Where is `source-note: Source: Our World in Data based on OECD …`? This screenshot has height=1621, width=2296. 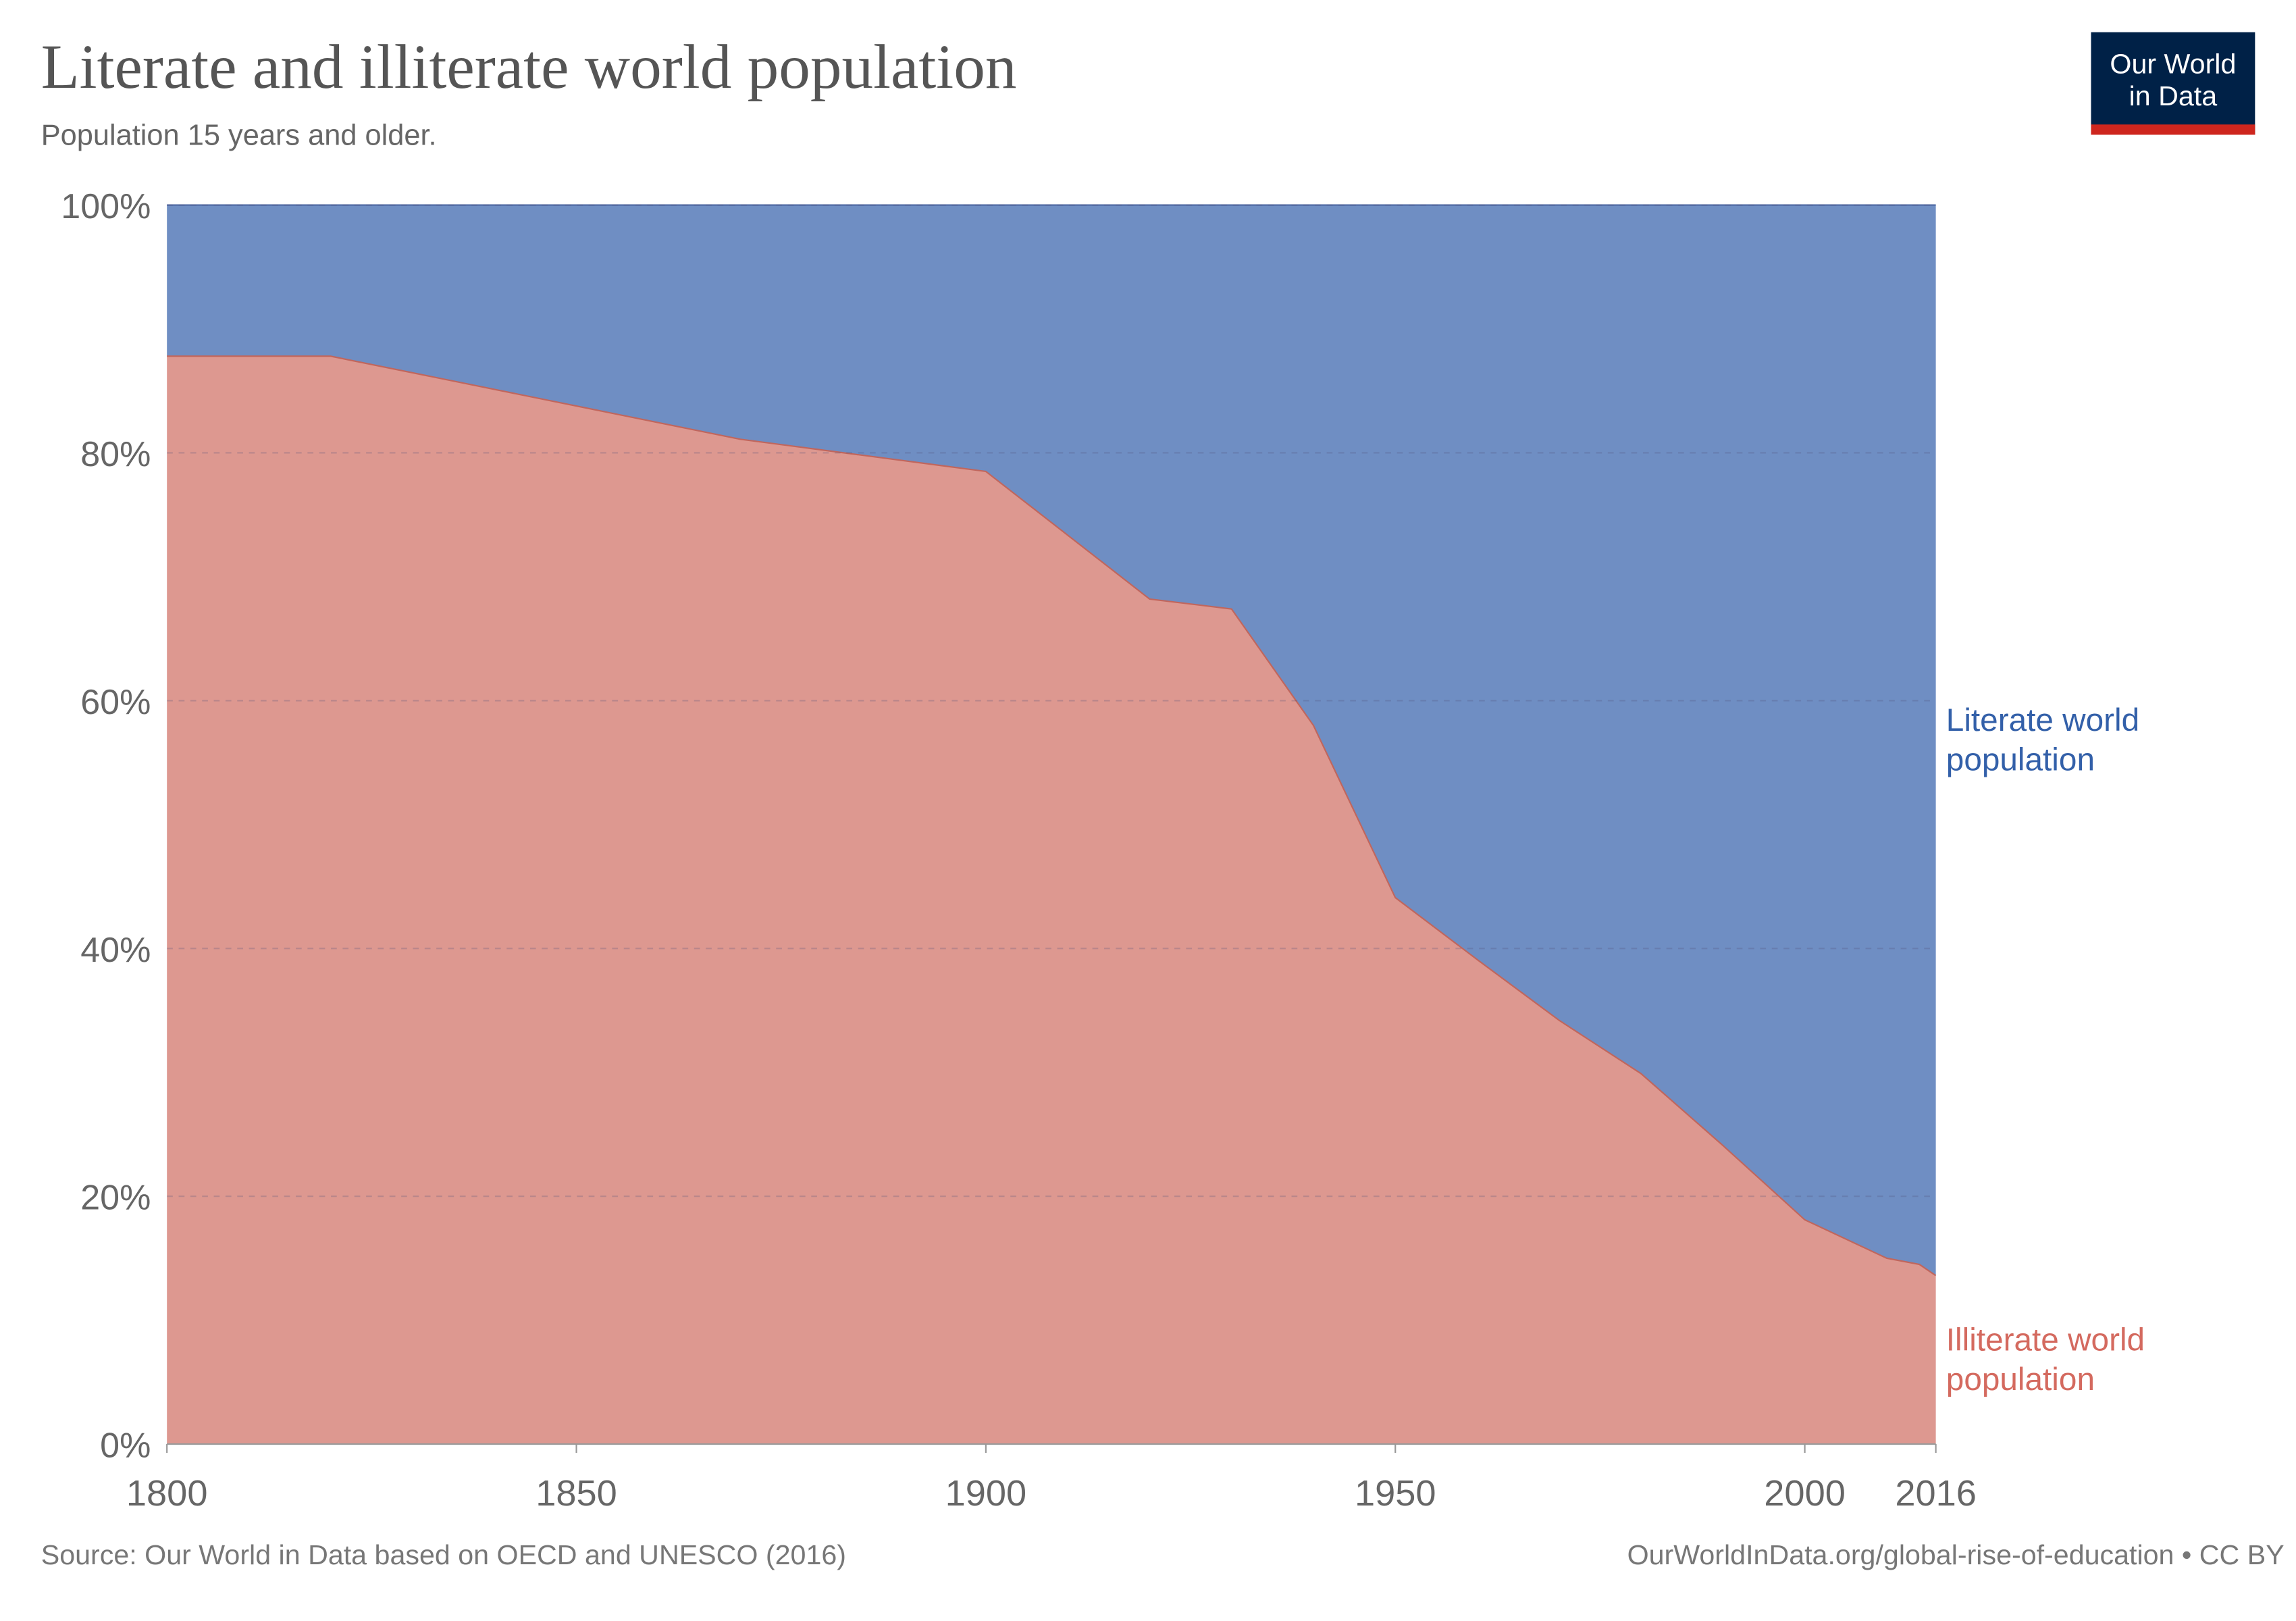 source-note: Source: Our World in Data based on OECD … is located at coordinates (443, 1556).